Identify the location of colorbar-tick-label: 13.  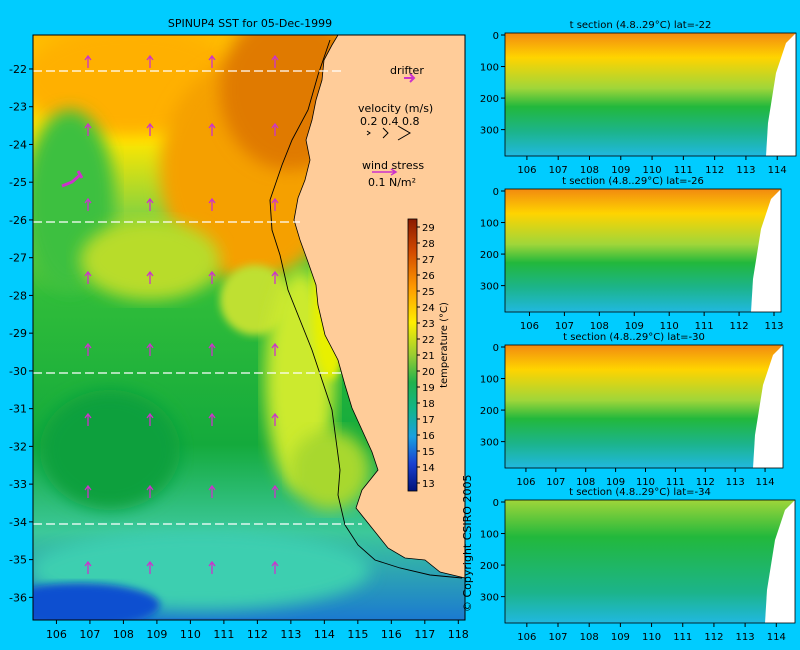
(428, 484).